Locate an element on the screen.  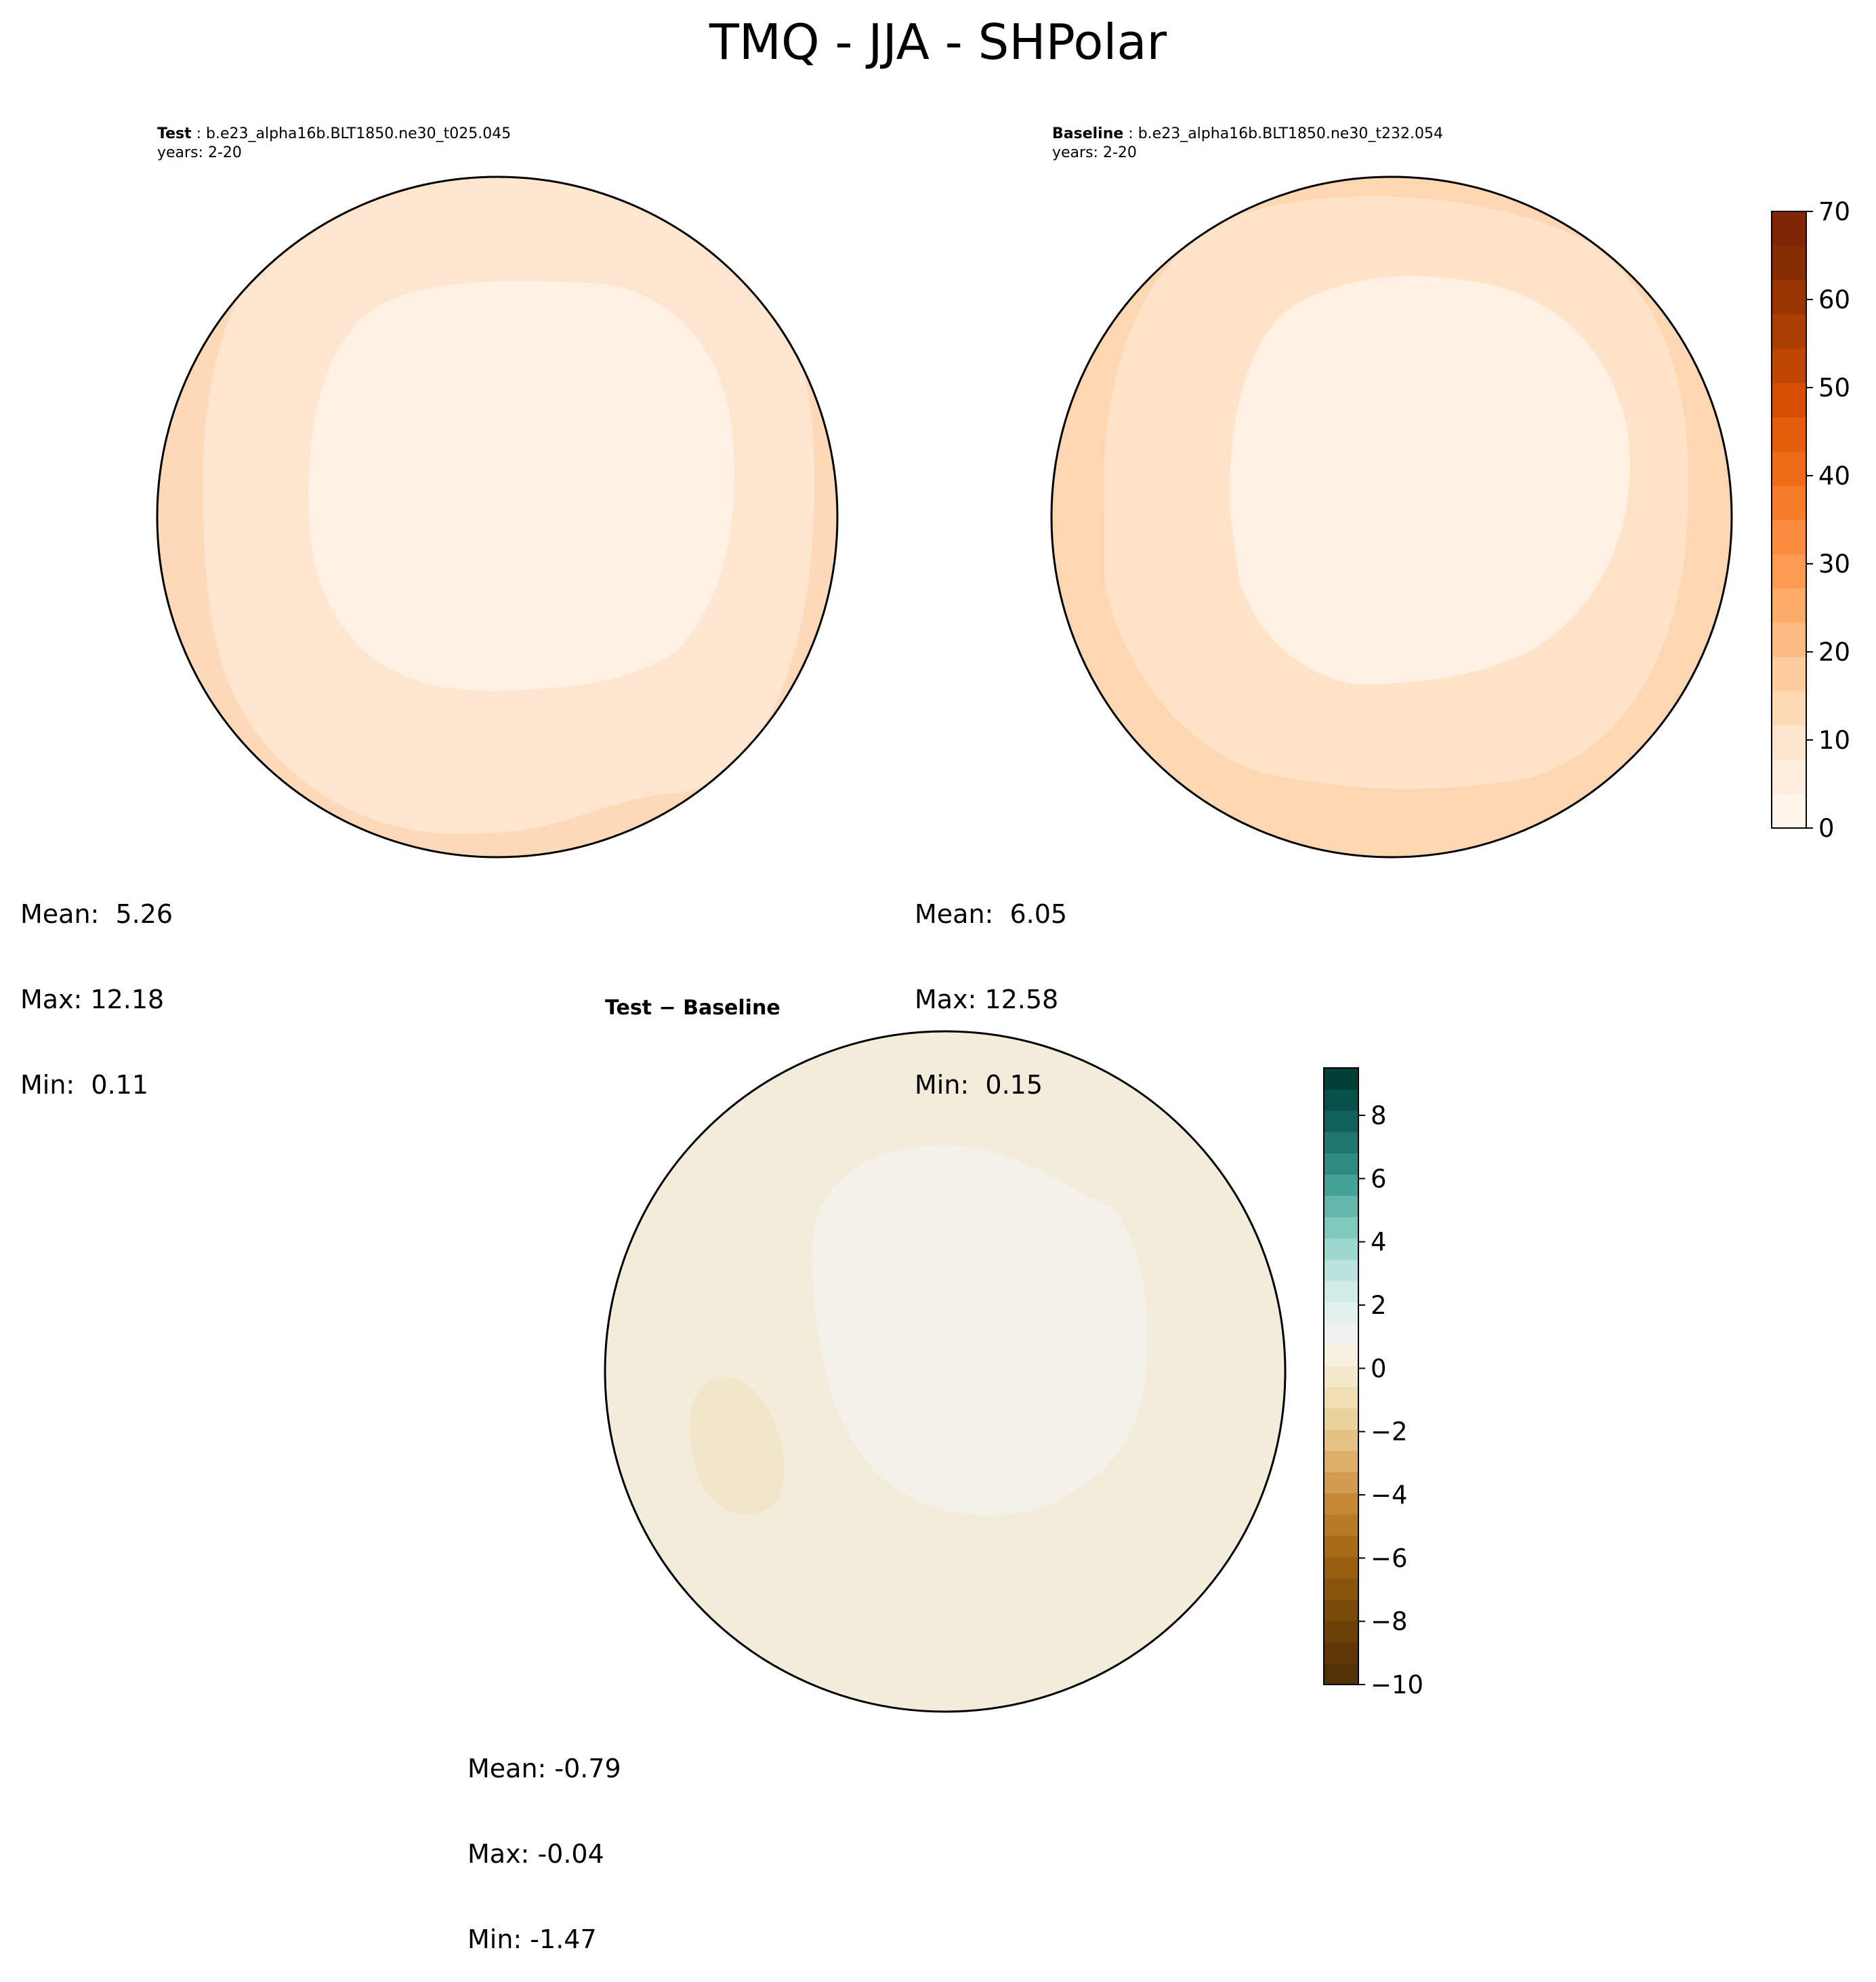
baseline-years: years: 2-20 is located at coordinates (1094, 152).